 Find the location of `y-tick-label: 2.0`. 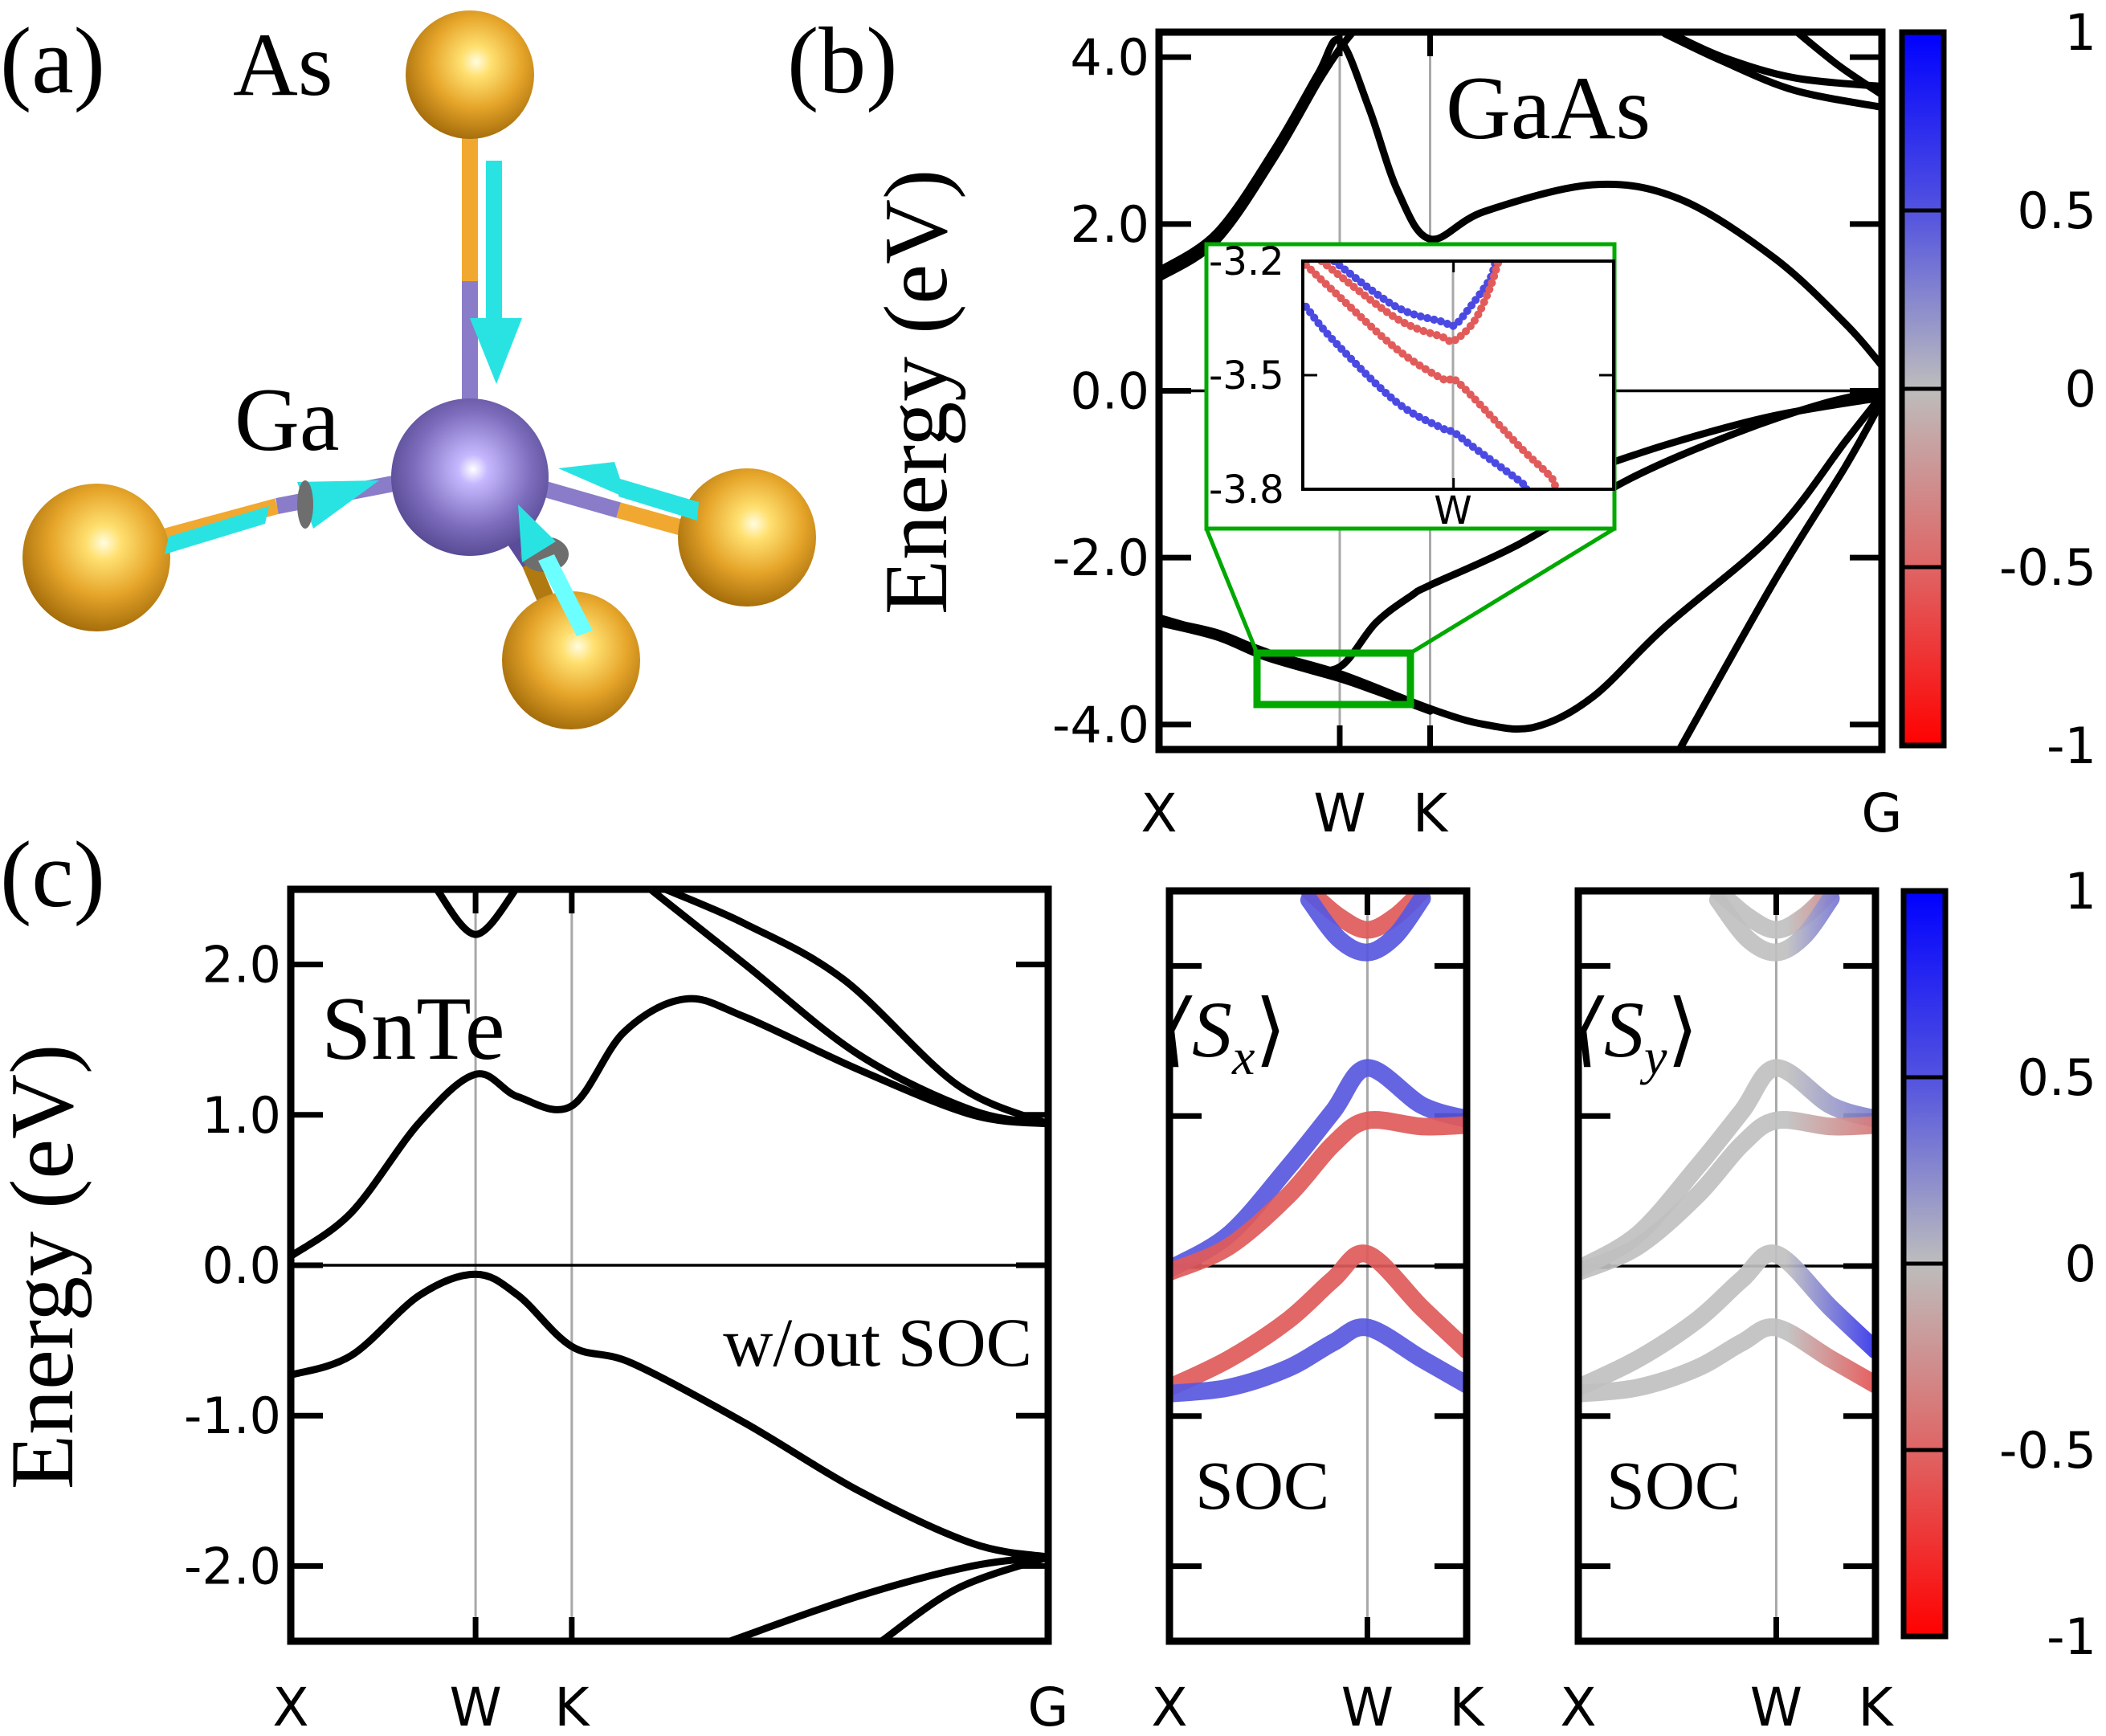

y-tick-label: 2.0 is located at coordinates (241, 965).